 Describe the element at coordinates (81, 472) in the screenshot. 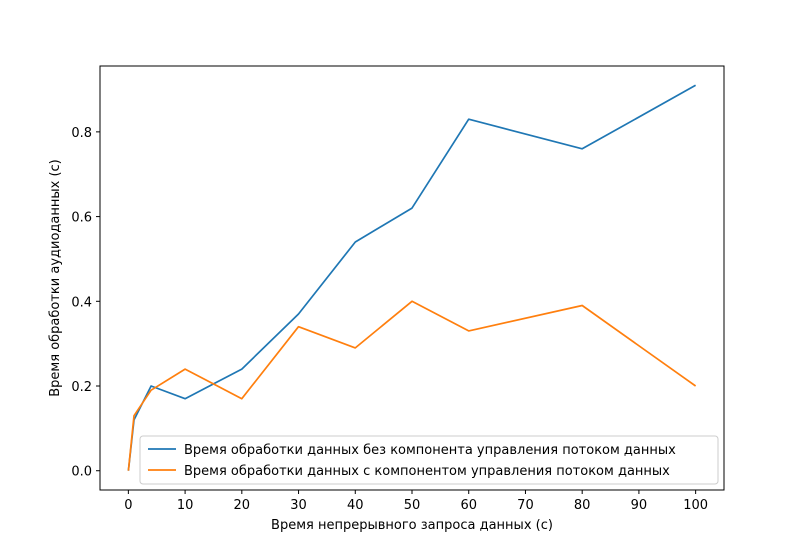

I see `y-tick-label: 0.0` at that location.